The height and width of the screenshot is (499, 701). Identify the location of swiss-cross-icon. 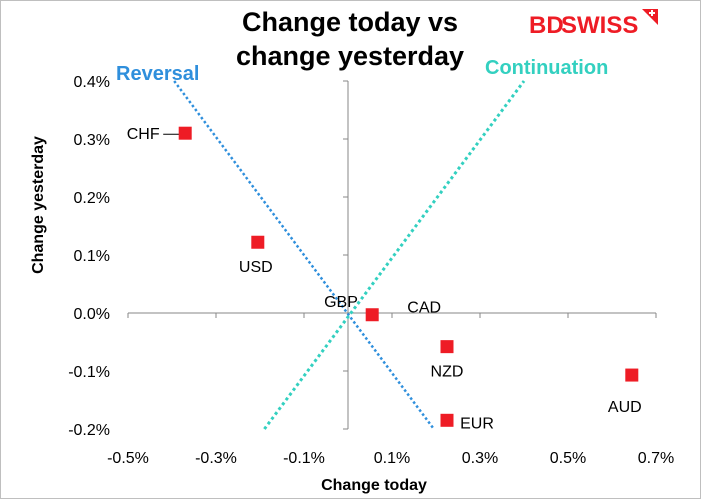
(650, 17).